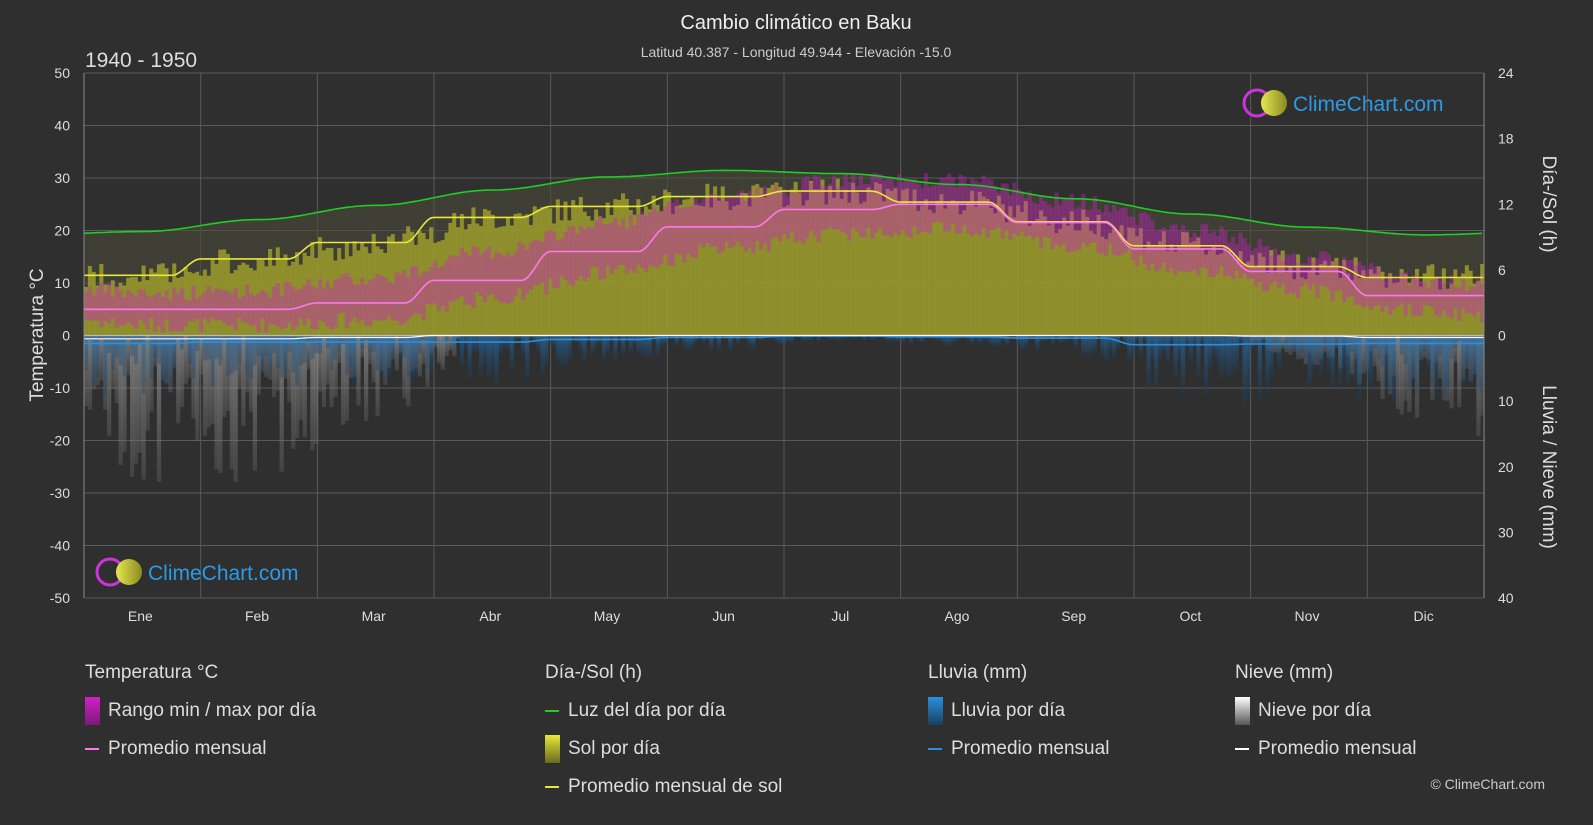  Describe the element at coordinates (663, 787) in the screenshot. I see `legend-sunshine-avg: Promedio mensual de sol` at that location.